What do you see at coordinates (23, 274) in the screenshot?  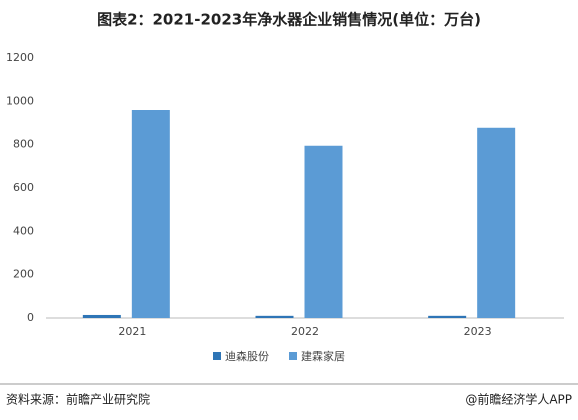 I see `y-tick-label: 200` at bounding box center [23, 274].